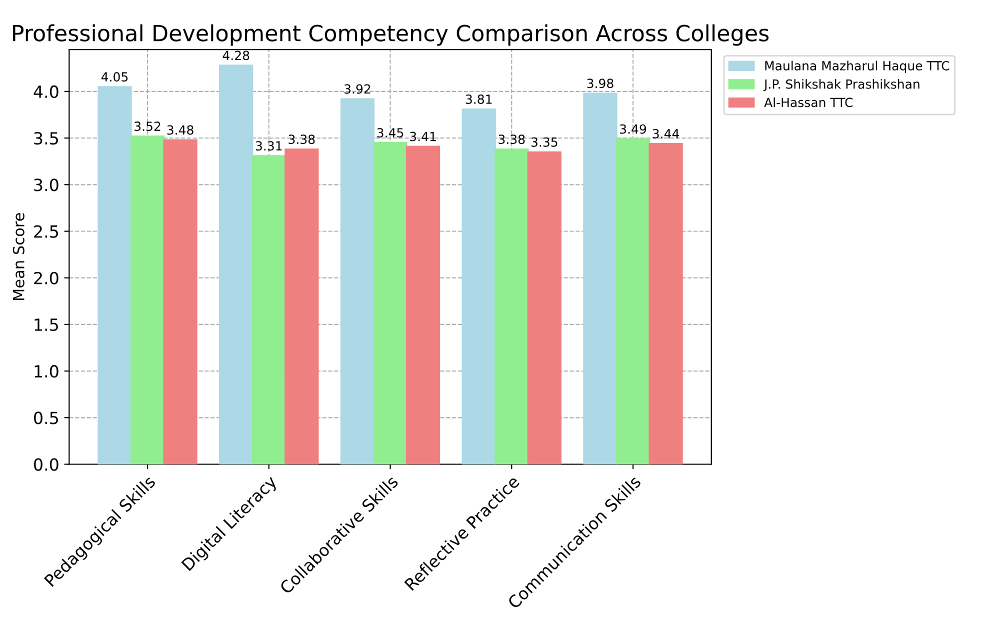  I want to click on data-label: 3.98, so click(600, 83).